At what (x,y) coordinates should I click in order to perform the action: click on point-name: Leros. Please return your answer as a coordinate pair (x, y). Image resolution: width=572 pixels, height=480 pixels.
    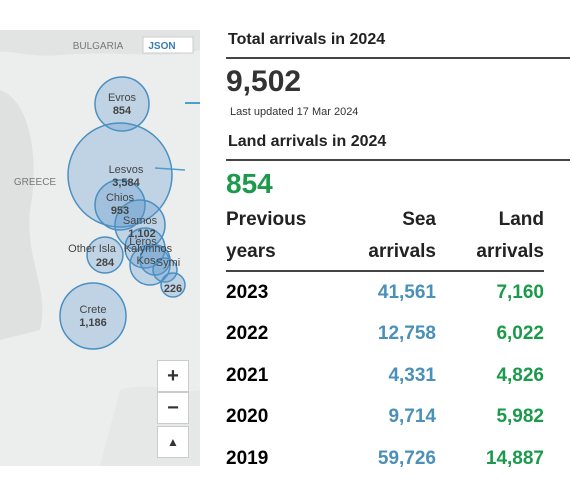
    Looking at the image, I should click on (143, 242).